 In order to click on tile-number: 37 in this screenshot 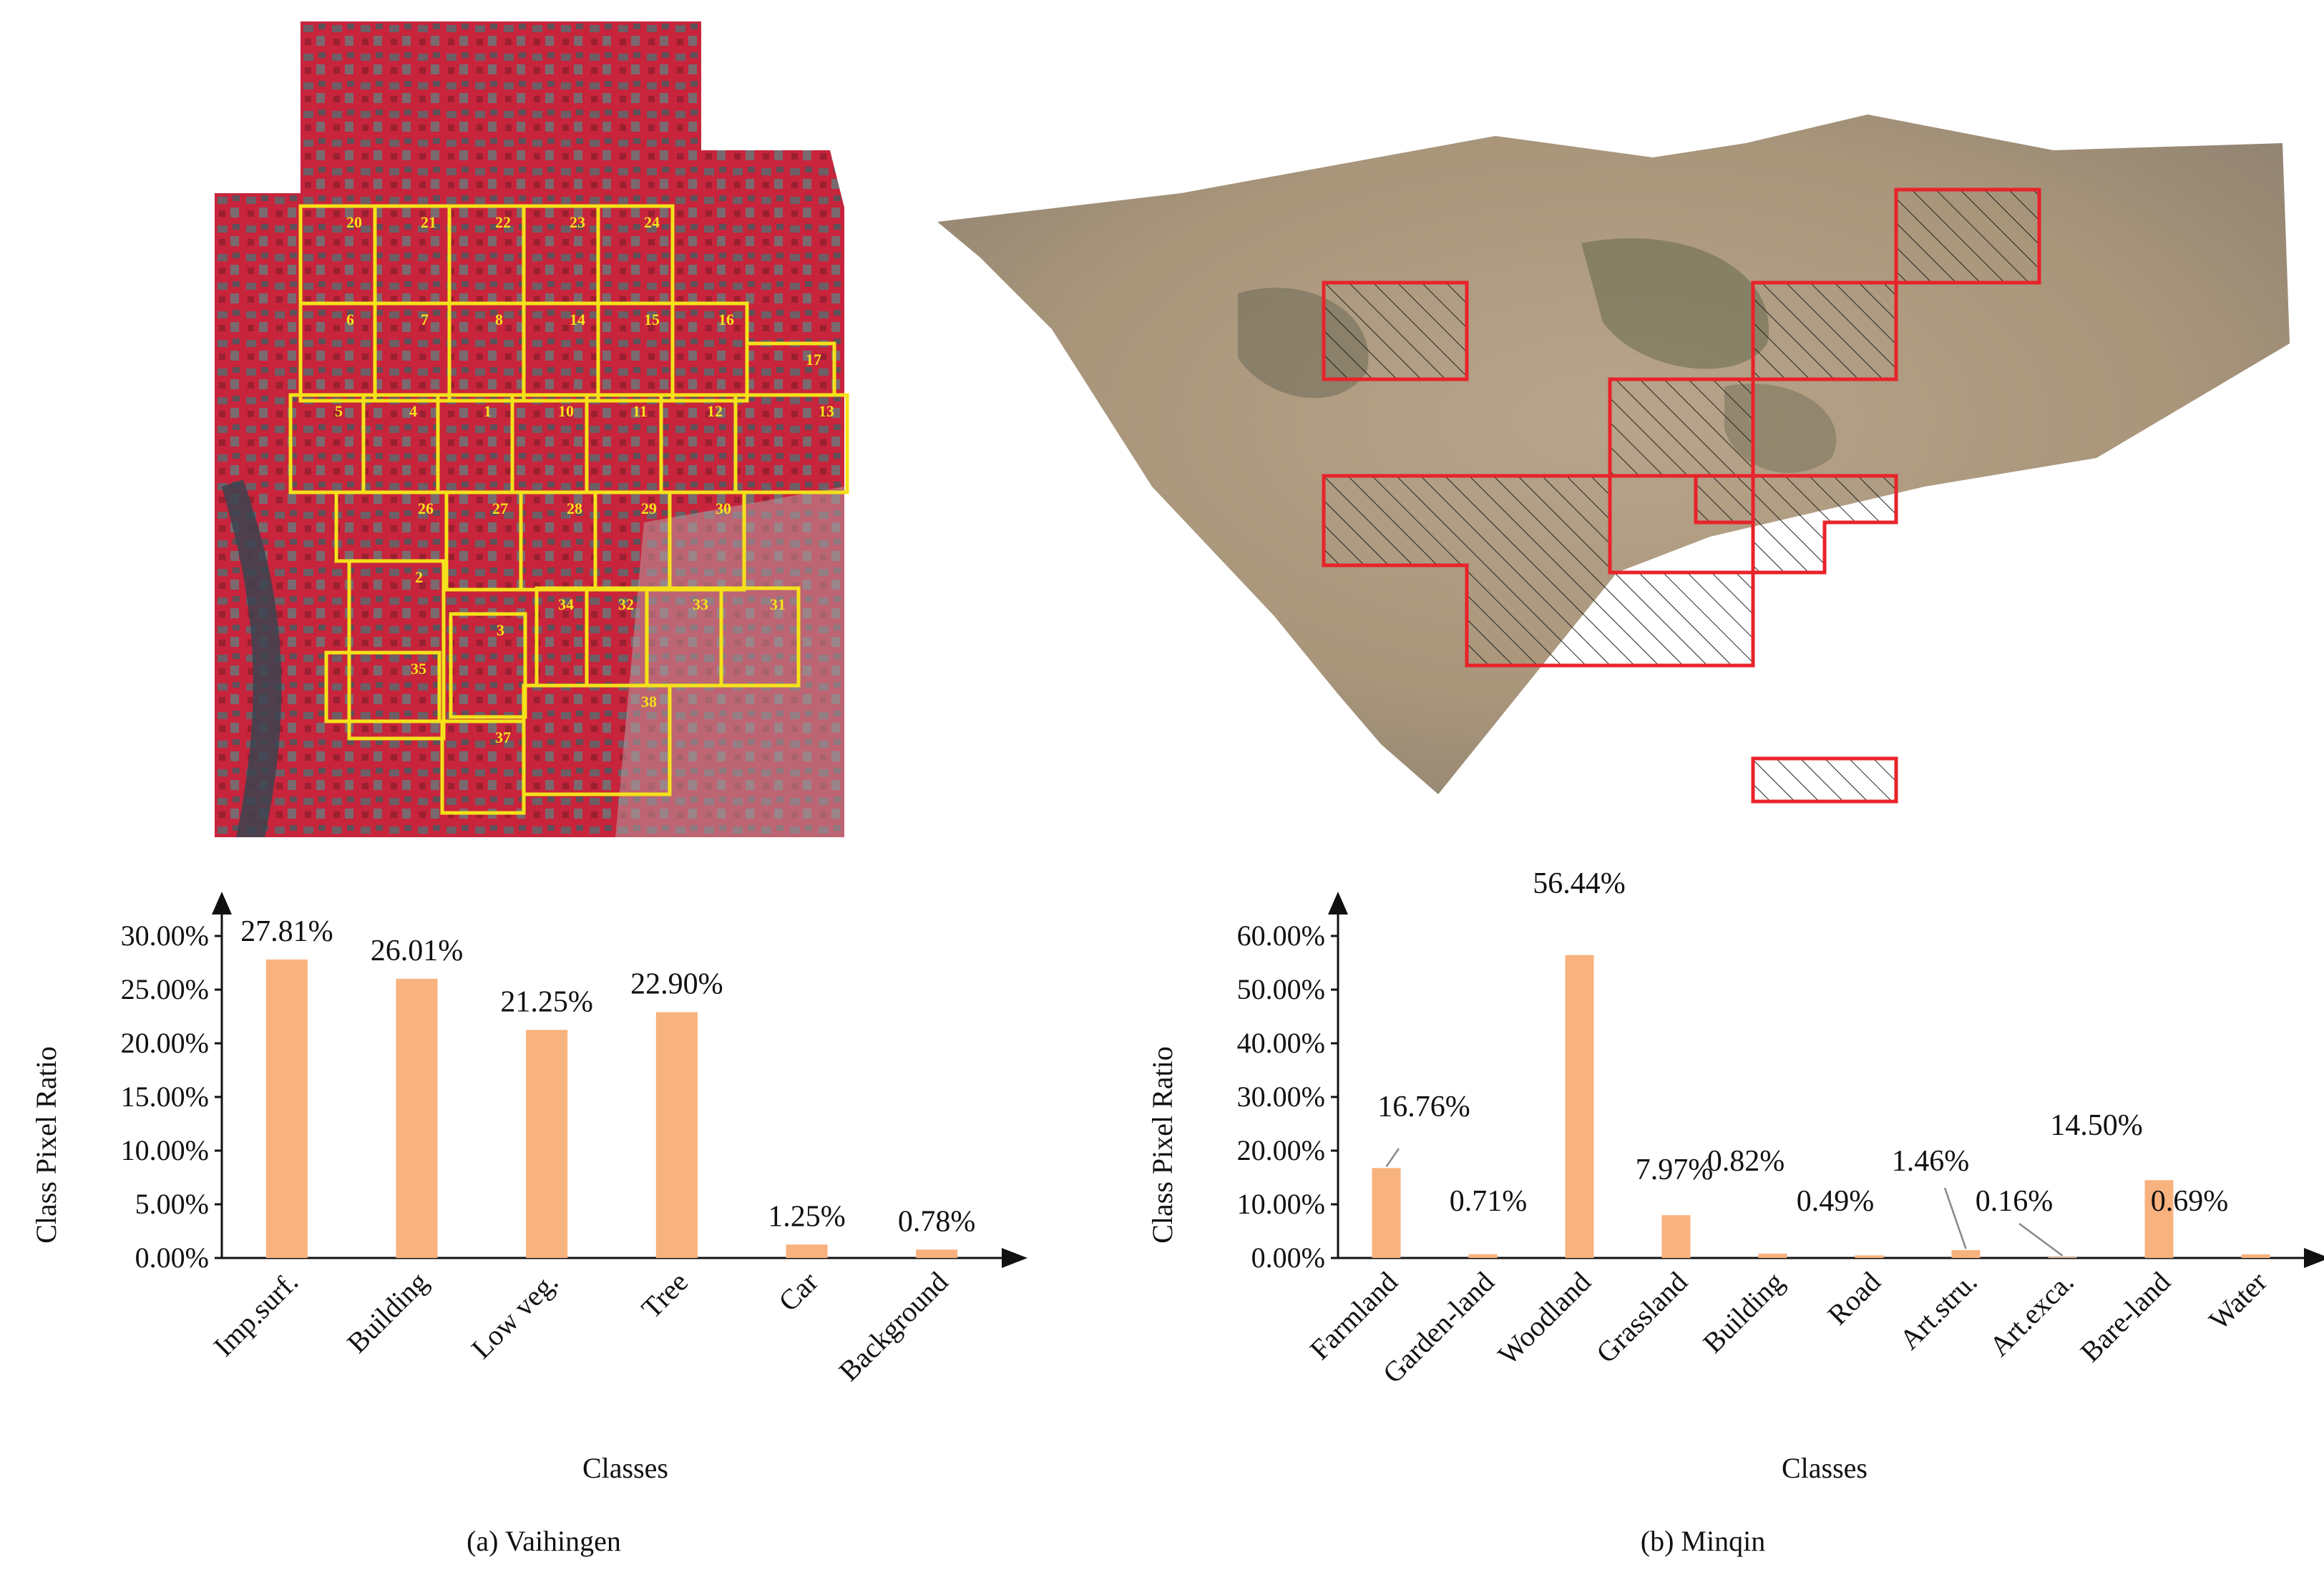, I will do `click(503, 737)`.